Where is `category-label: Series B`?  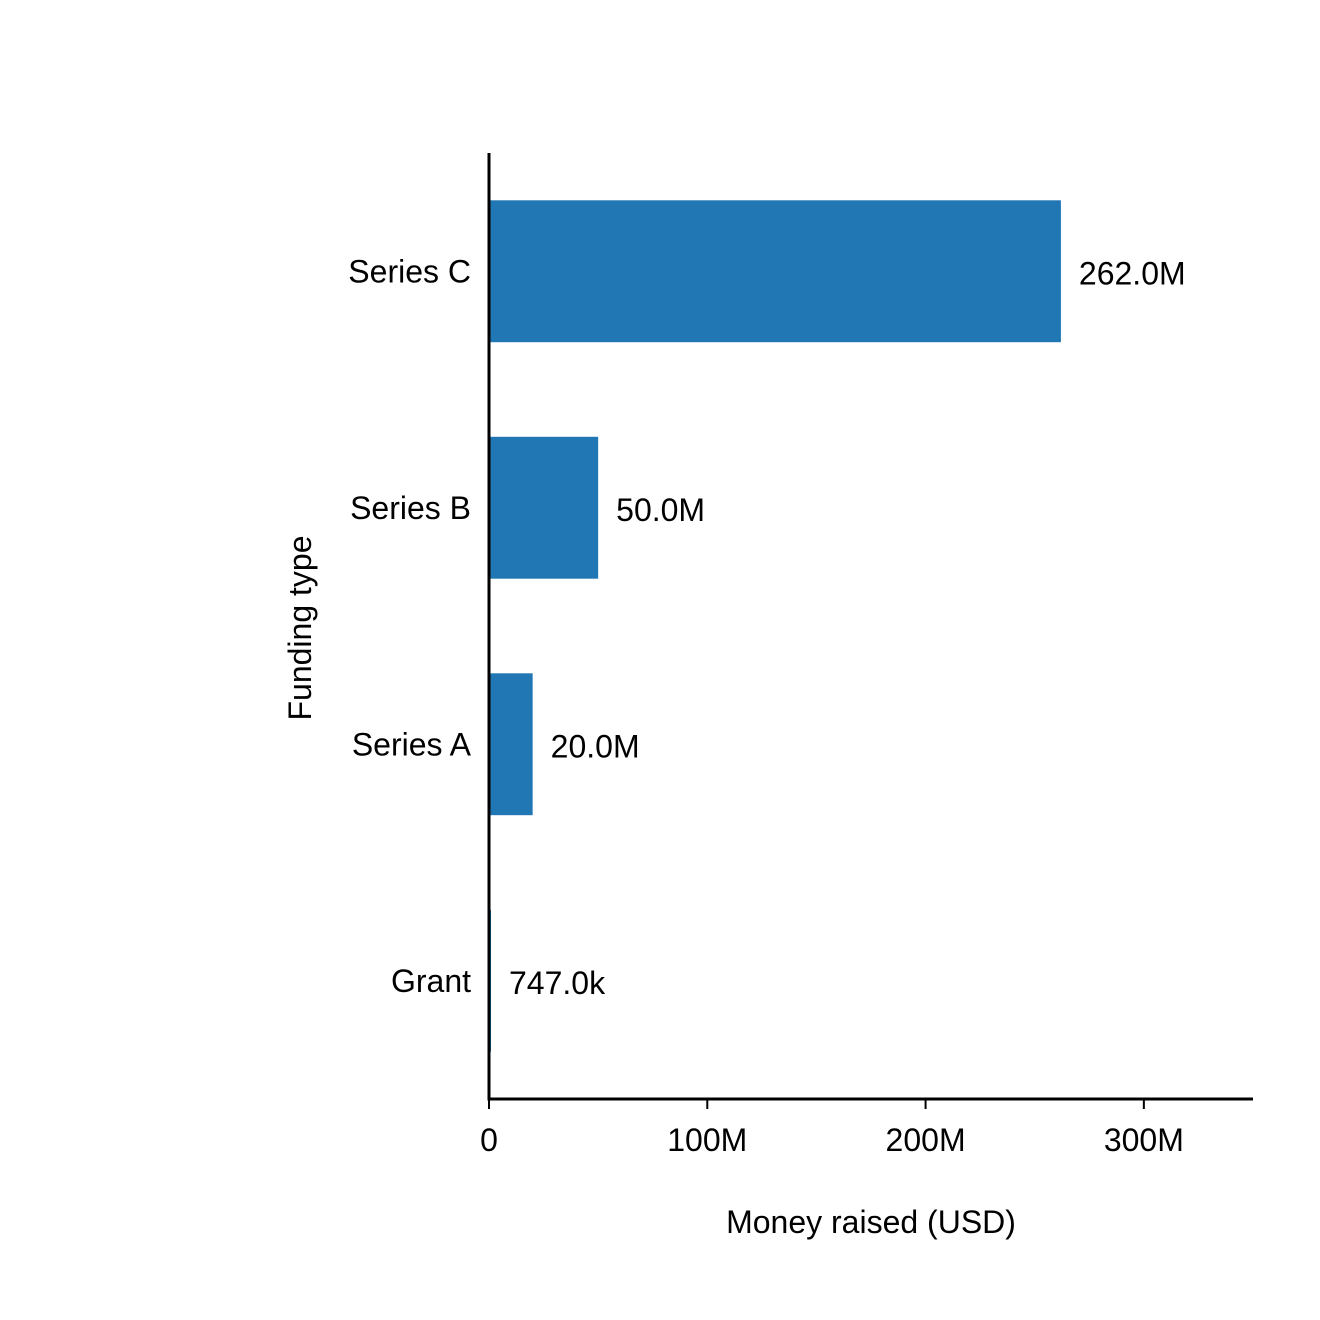 category-label: Series B is located at coordinates (410, 508).